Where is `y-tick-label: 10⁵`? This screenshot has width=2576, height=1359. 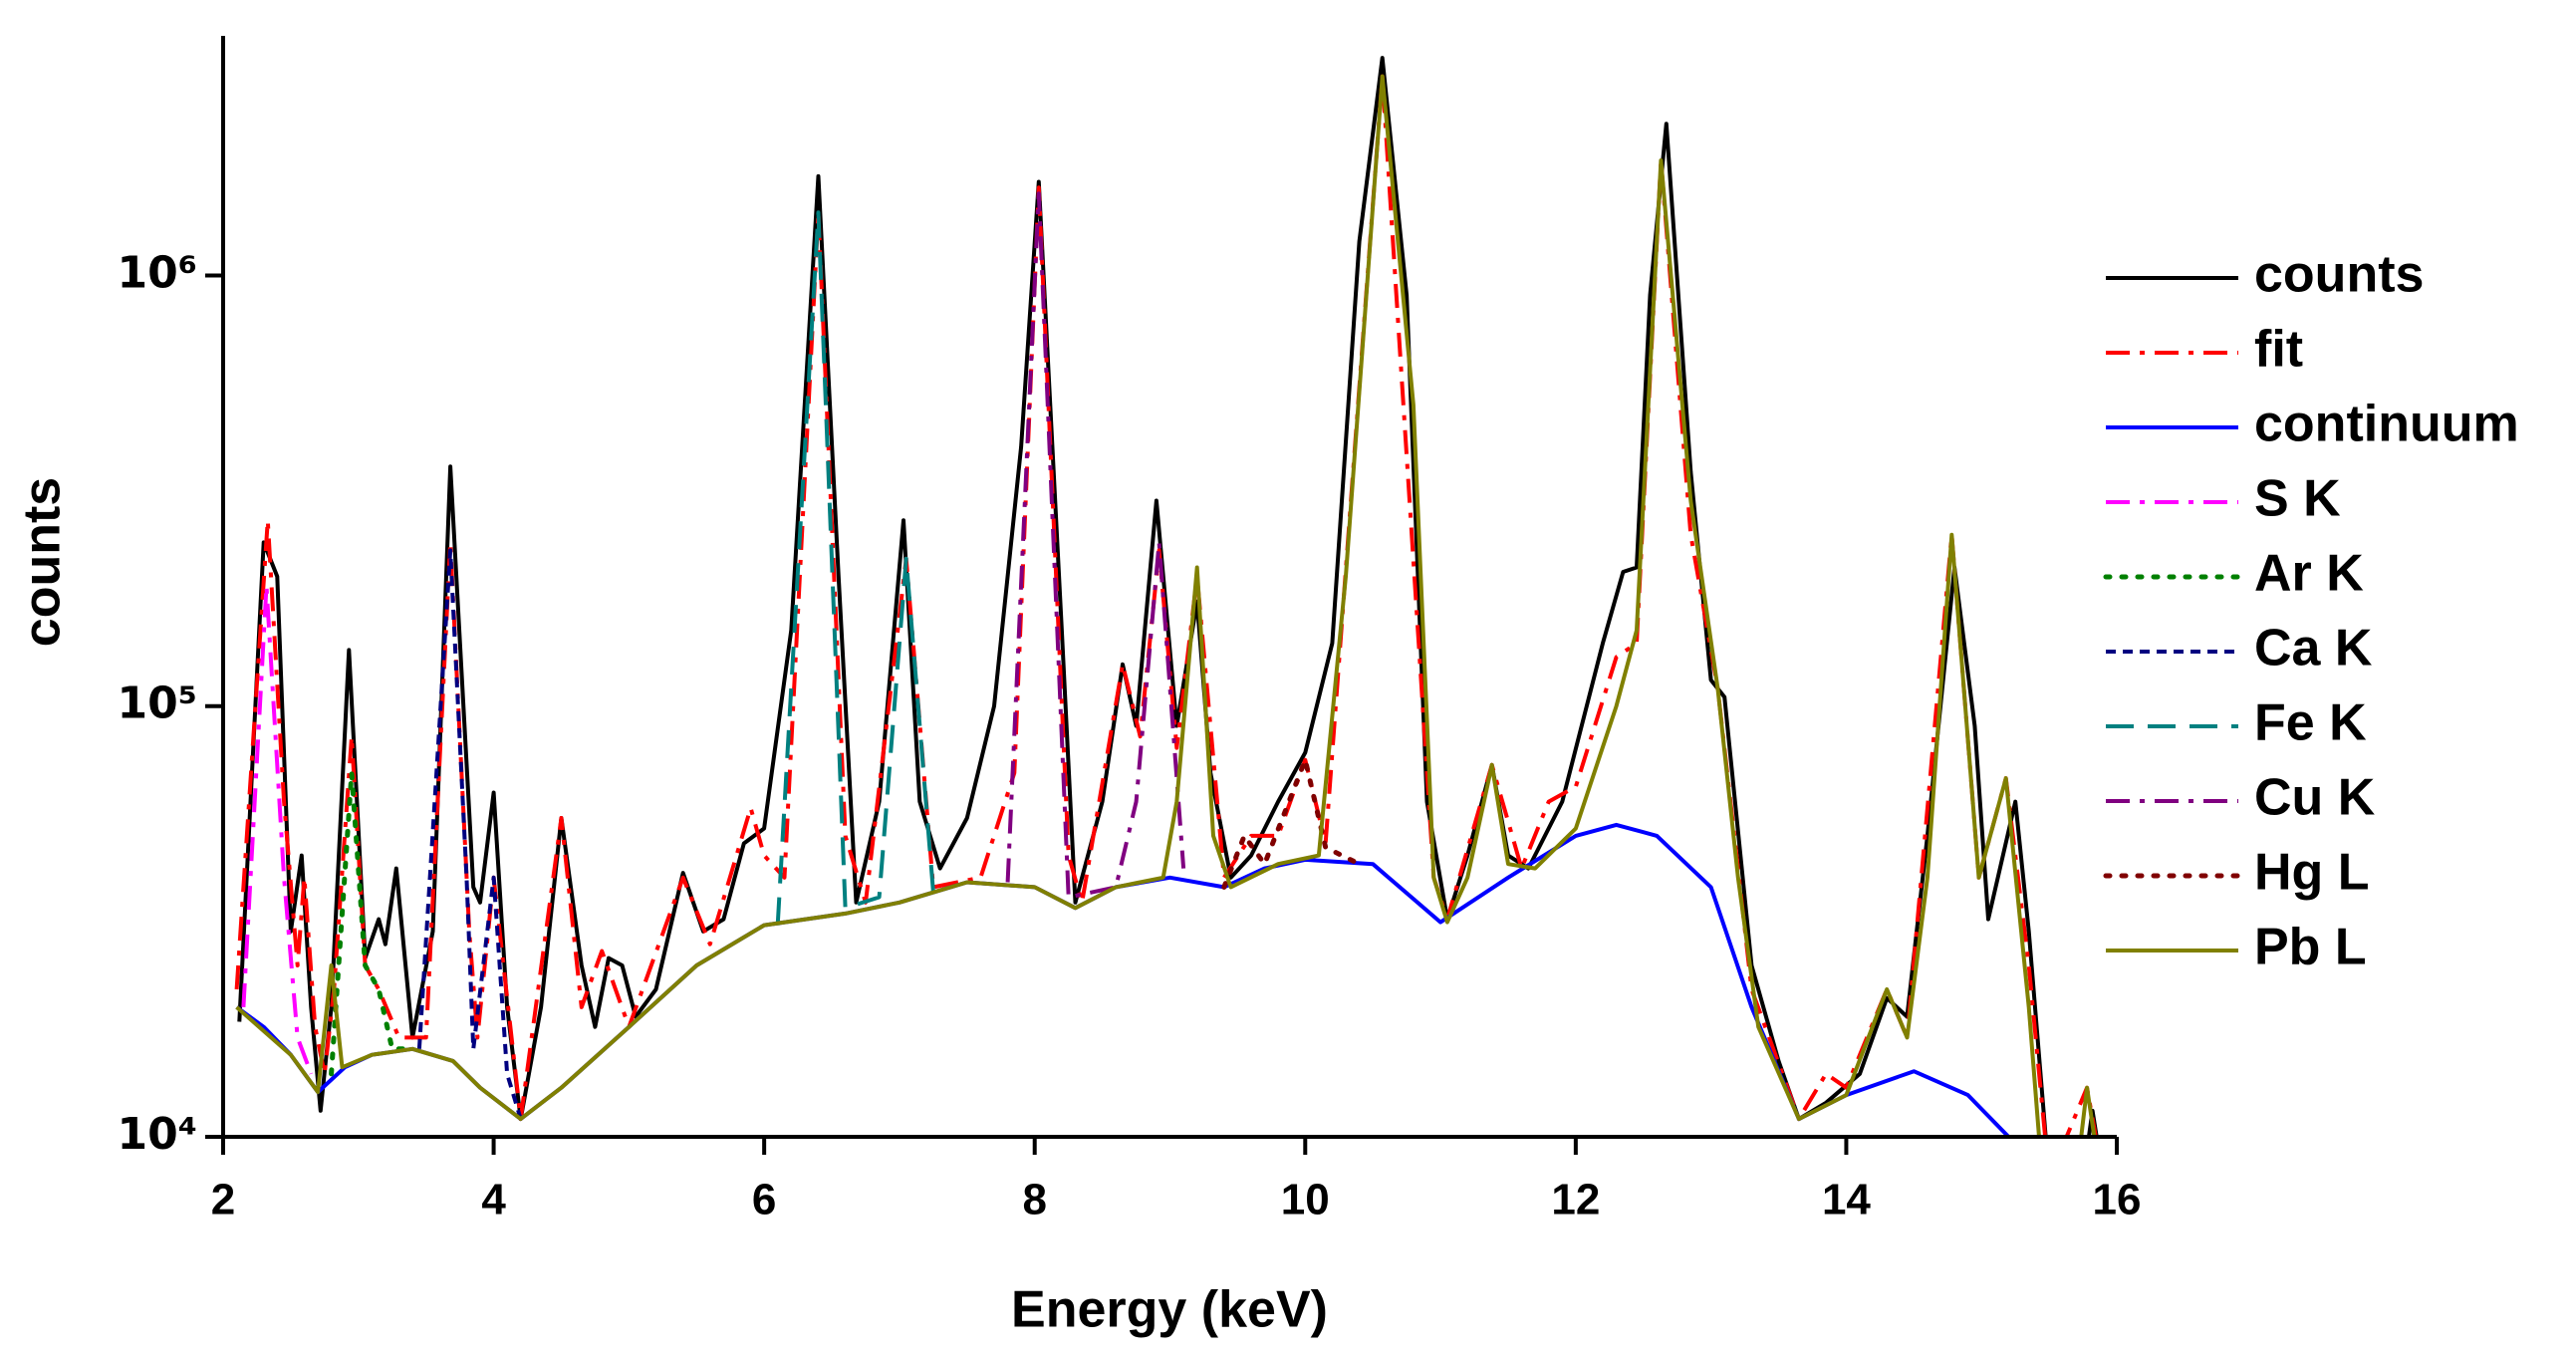 y-tick-label: 10⁵ is located at coordinates (157, 704).